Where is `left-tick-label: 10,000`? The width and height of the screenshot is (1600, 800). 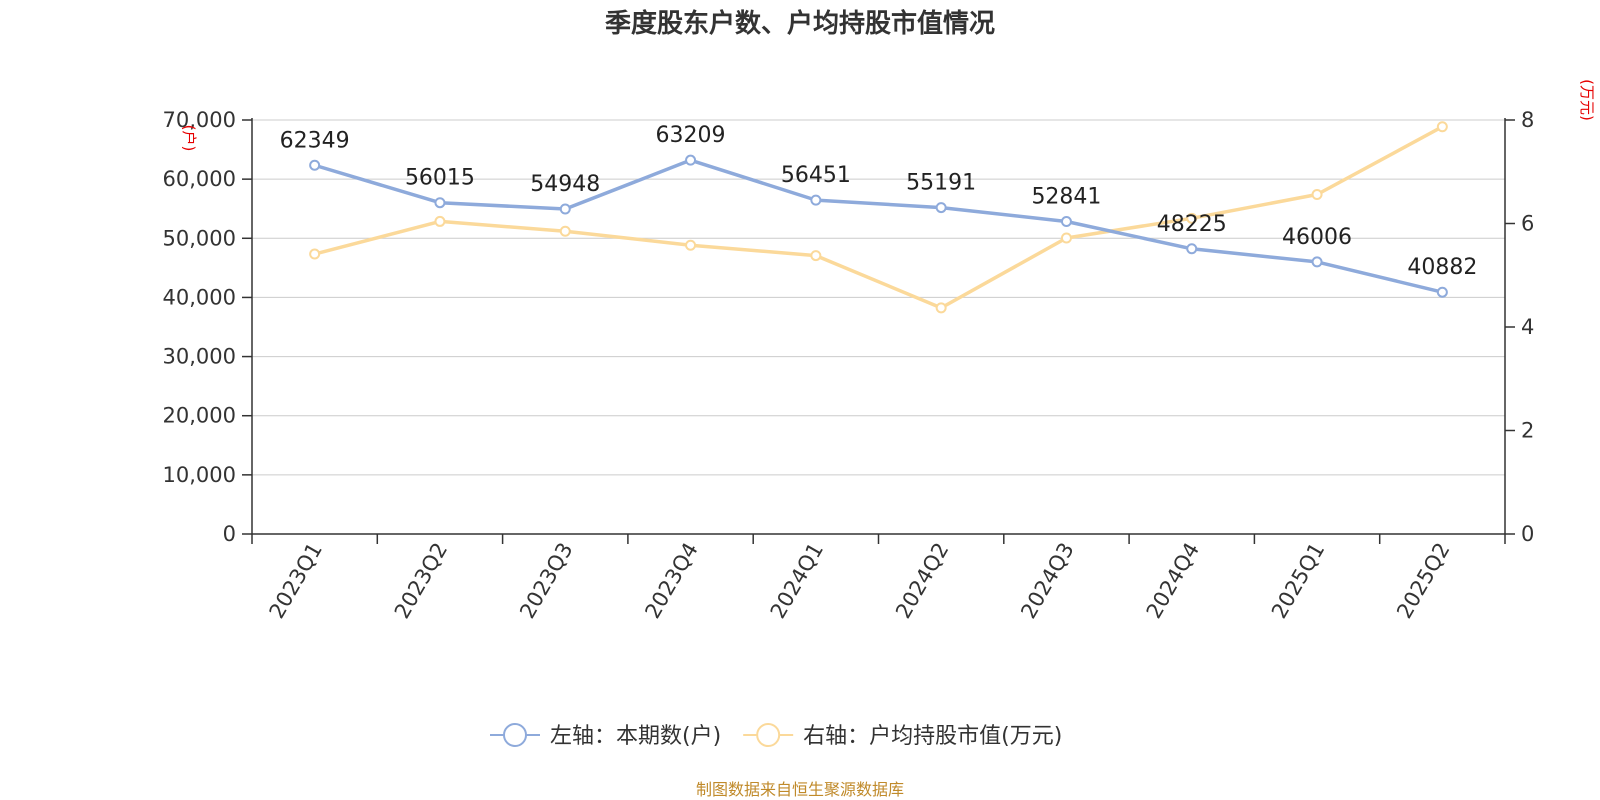 left-tick-label: 10,000 is located at coordinates (199, 475).